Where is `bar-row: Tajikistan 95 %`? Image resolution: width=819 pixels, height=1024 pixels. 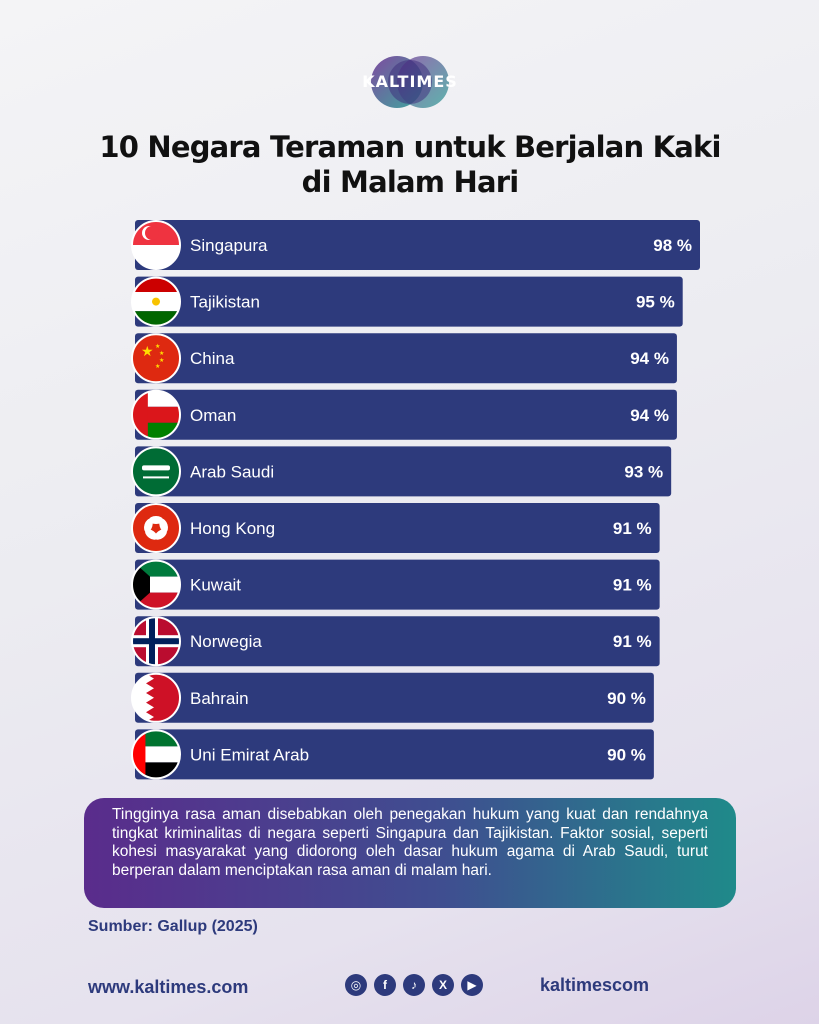
bar-row: Tajikistan 95 % is located at coordinates (407, 301).